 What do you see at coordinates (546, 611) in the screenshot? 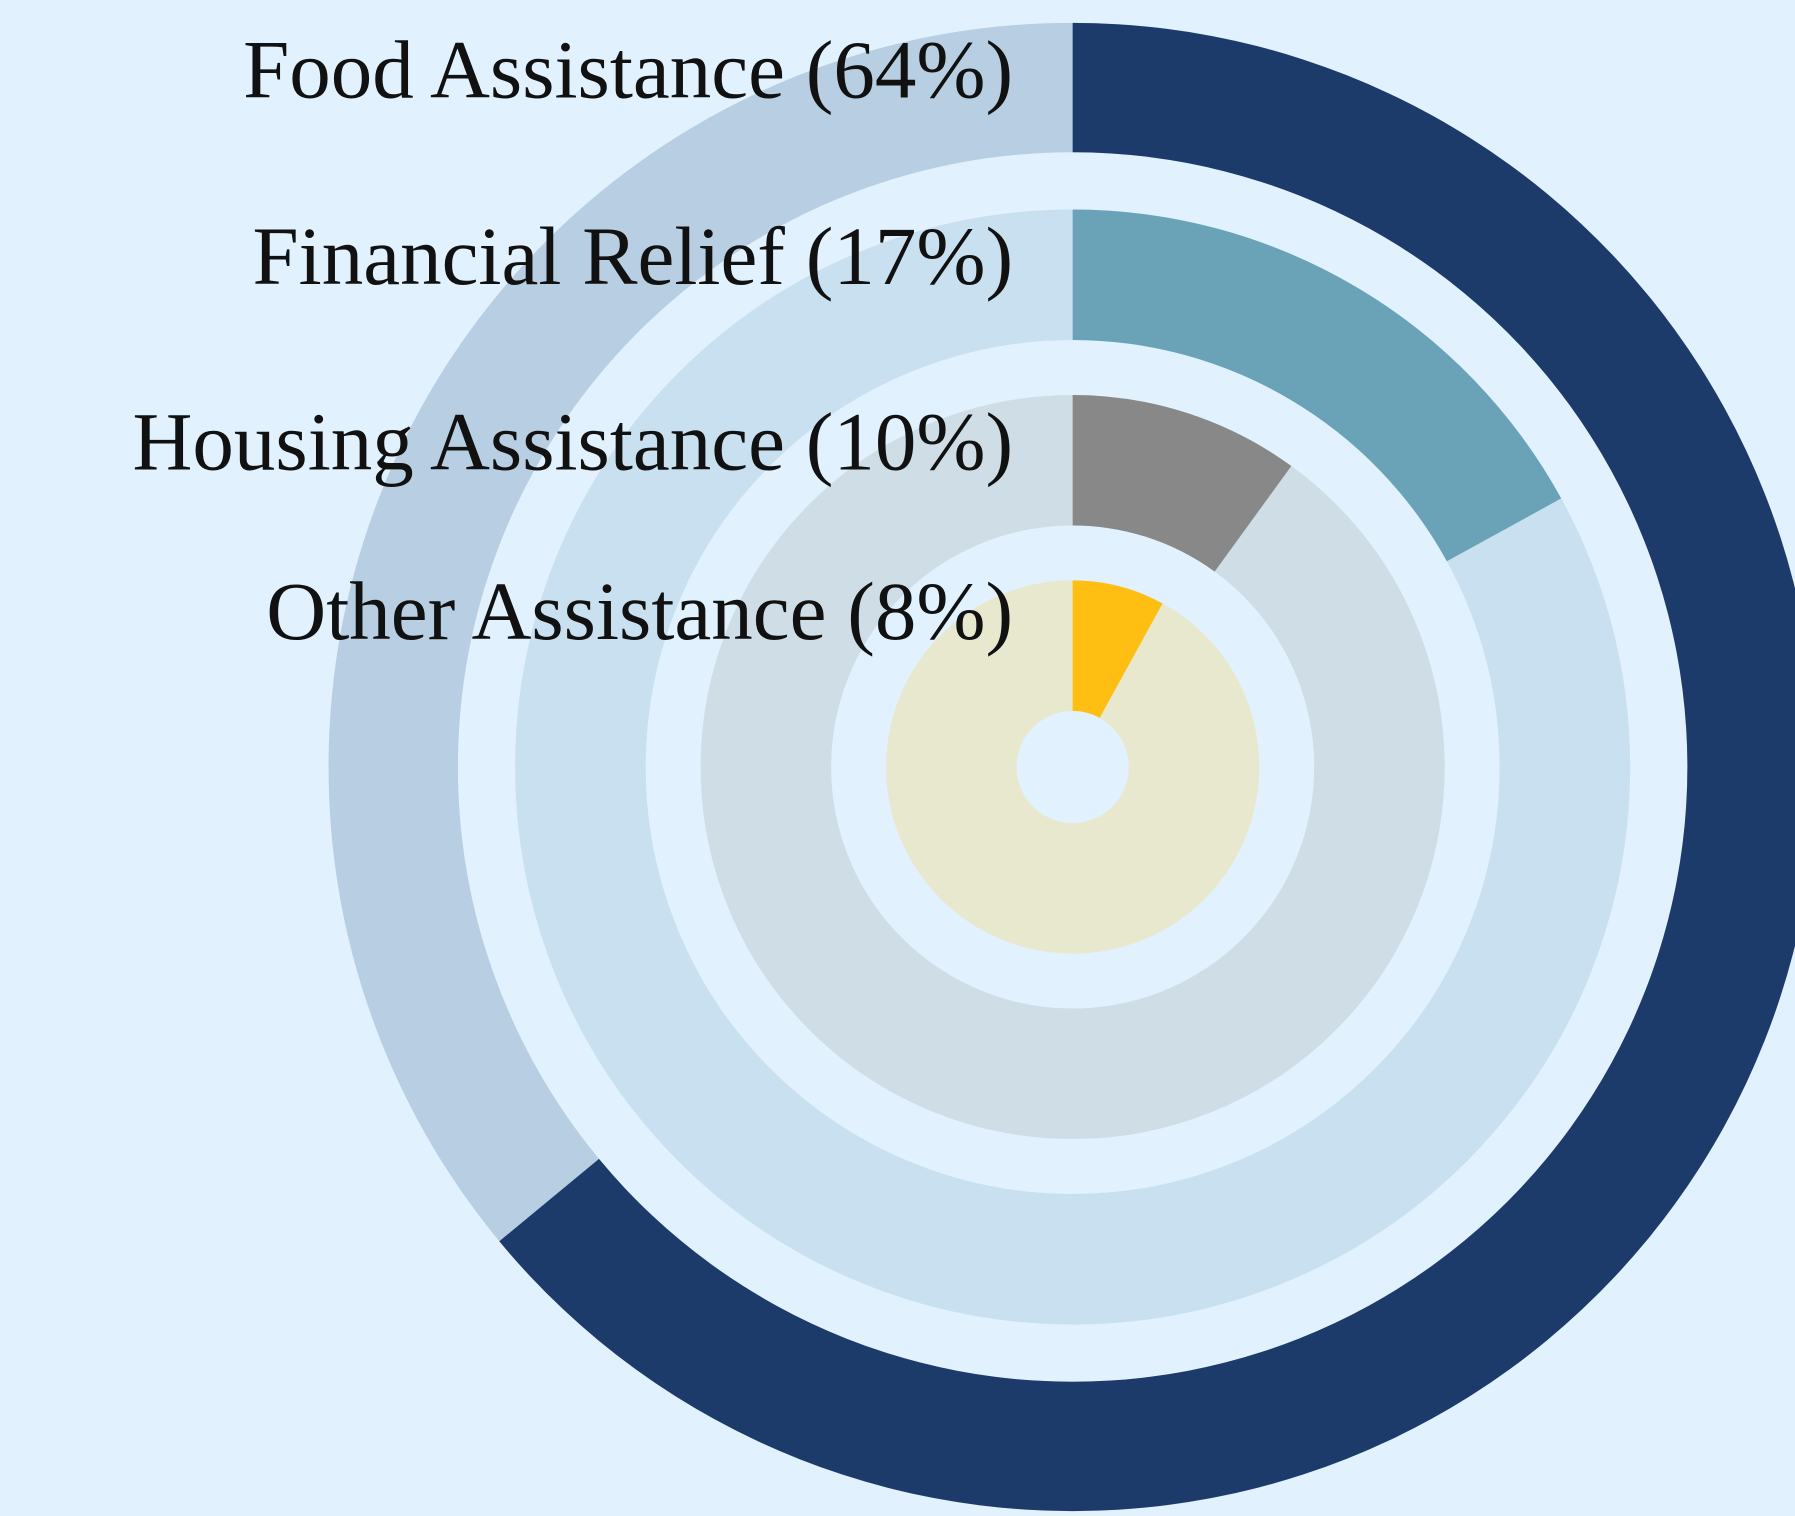
I see `category-label: Other Assistance` at bounding box center [546, 611].